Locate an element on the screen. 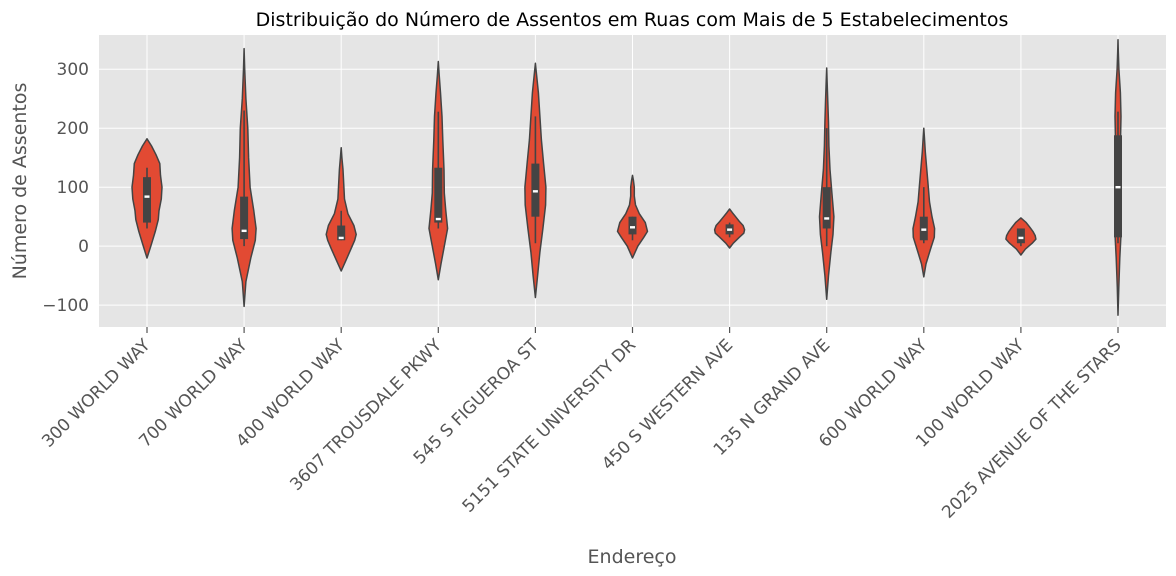  y-tick-label: 100 is located at coordinates (73, 188).